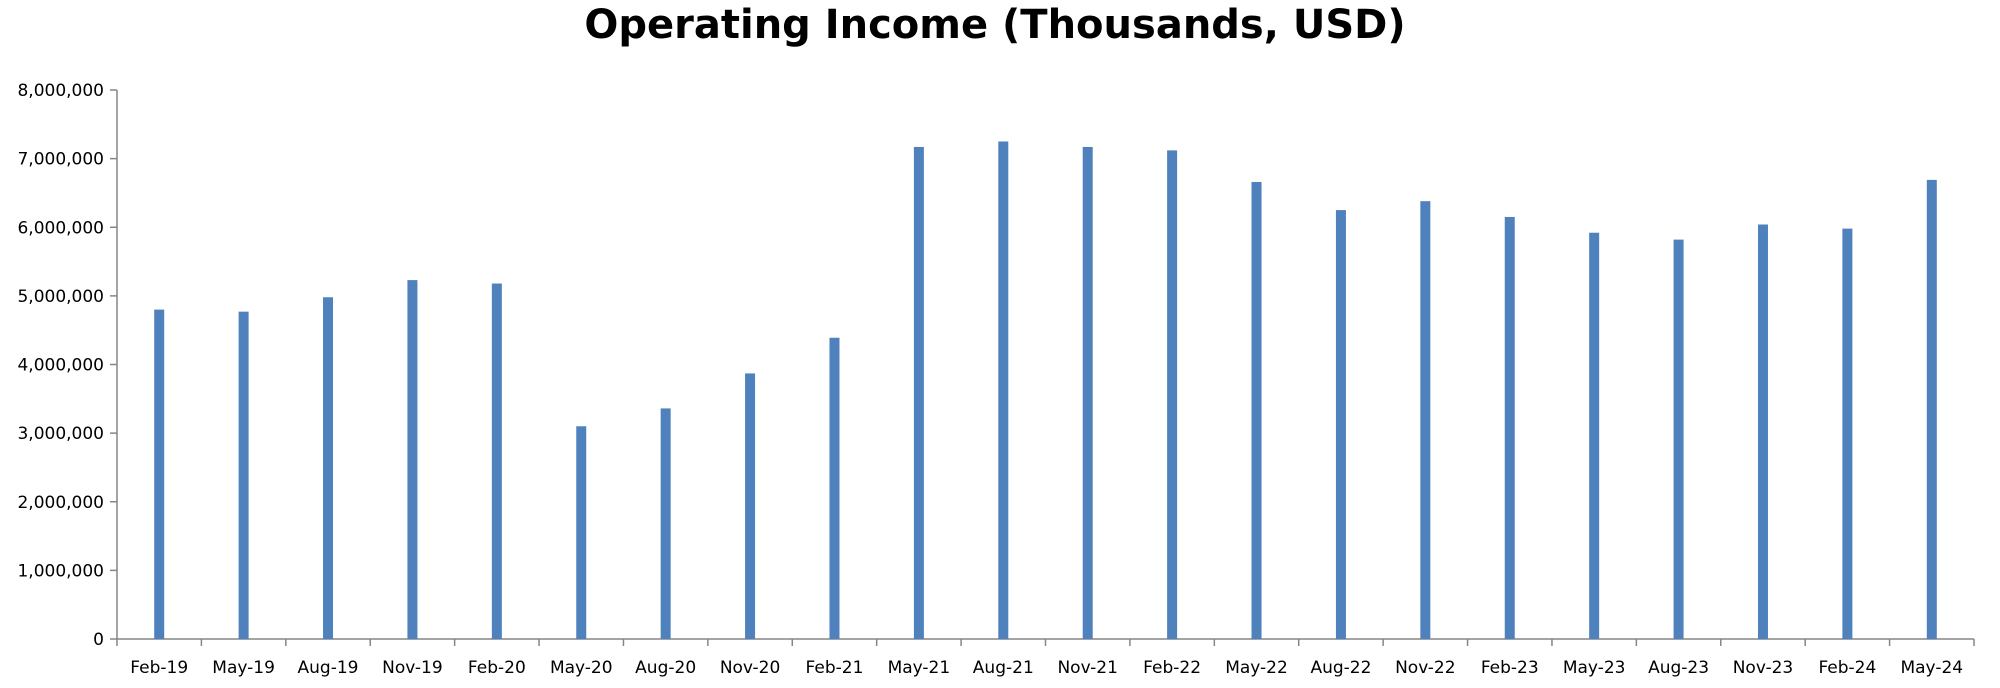 This screenshot has height=688, width=2000. I want to click on x-tick-label: Feb-21, so click(835, 668).